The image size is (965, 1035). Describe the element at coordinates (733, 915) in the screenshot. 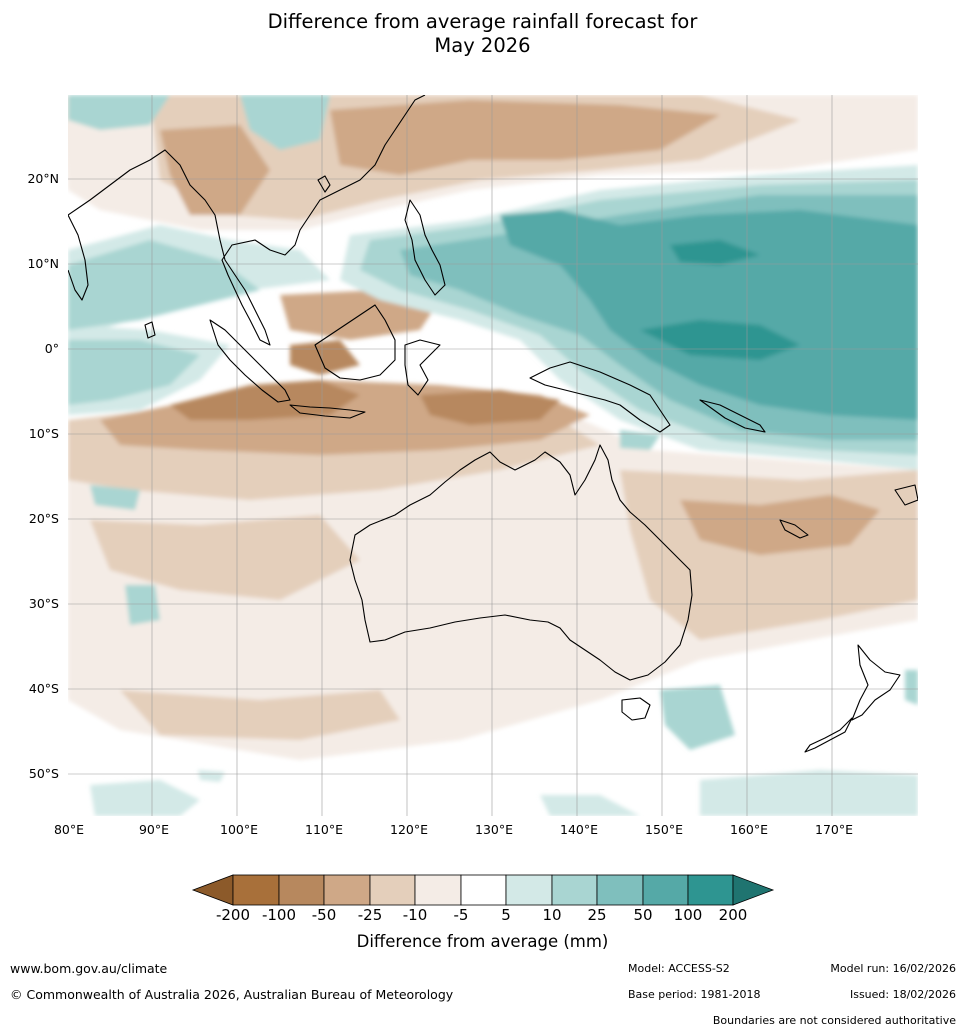

I see `colorbar-tick: 200` at that location.